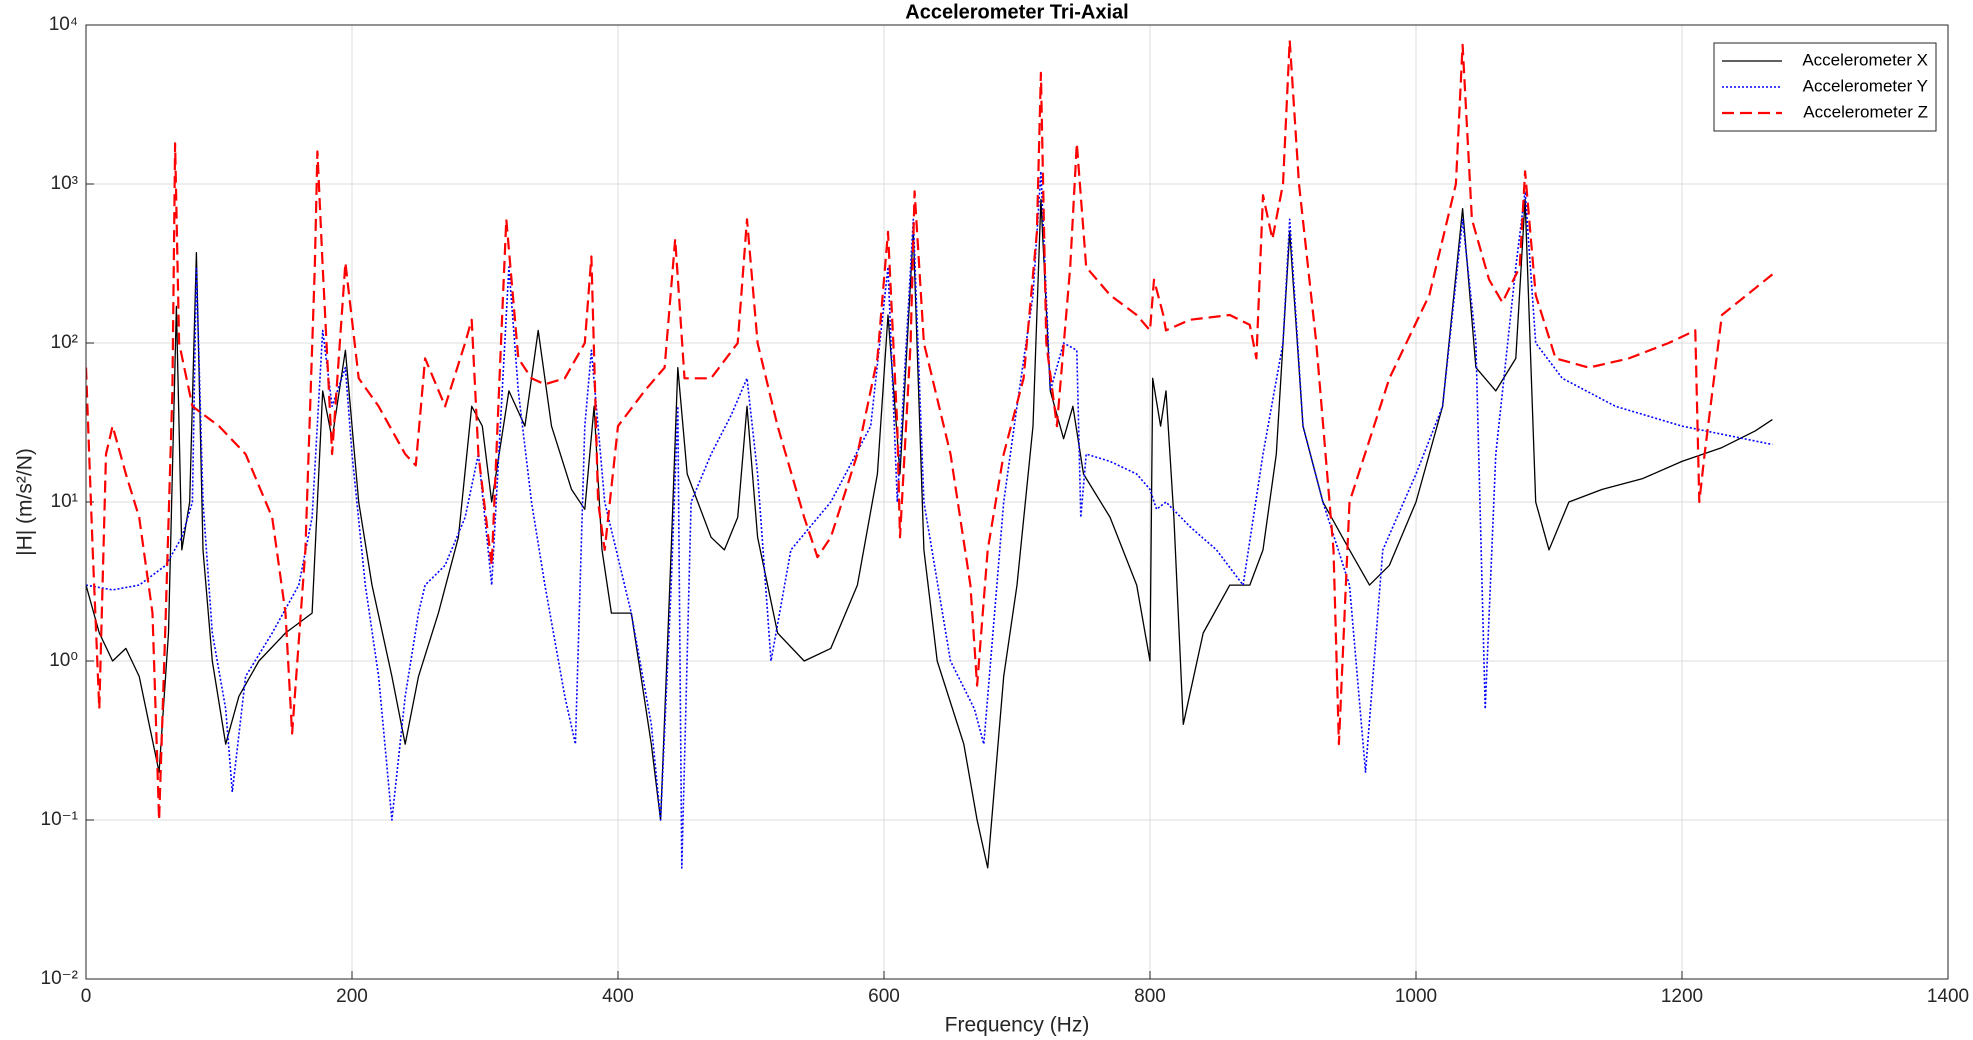  What do you see at coordinates (1150, 996) in the screenshot?
I see `x-tick-label: 800` at bounding box center [1150, 996].